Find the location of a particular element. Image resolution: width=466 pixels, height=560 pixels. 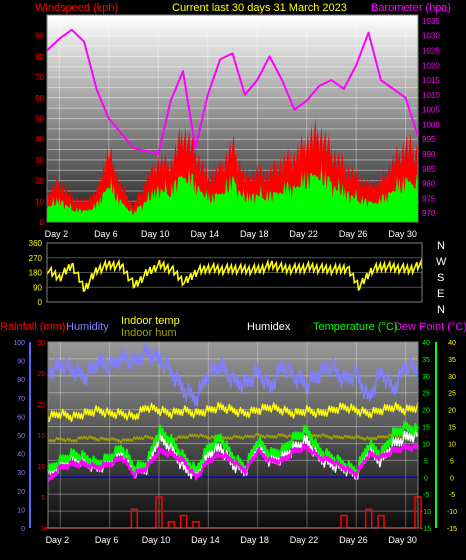

temperature-tick--15: -15 is located at coordinates (426, 529).